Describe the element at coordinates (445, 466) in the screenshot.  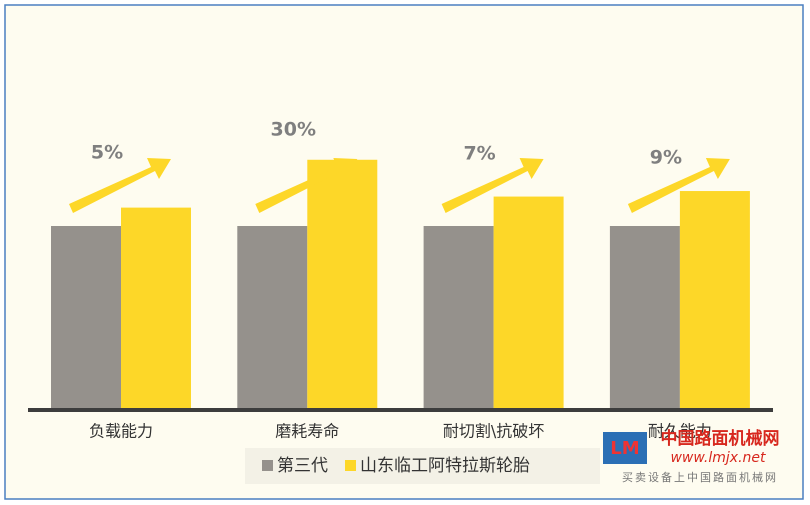
I see `legend-label: 山东临工阿特拉斯轮胎` at that location.